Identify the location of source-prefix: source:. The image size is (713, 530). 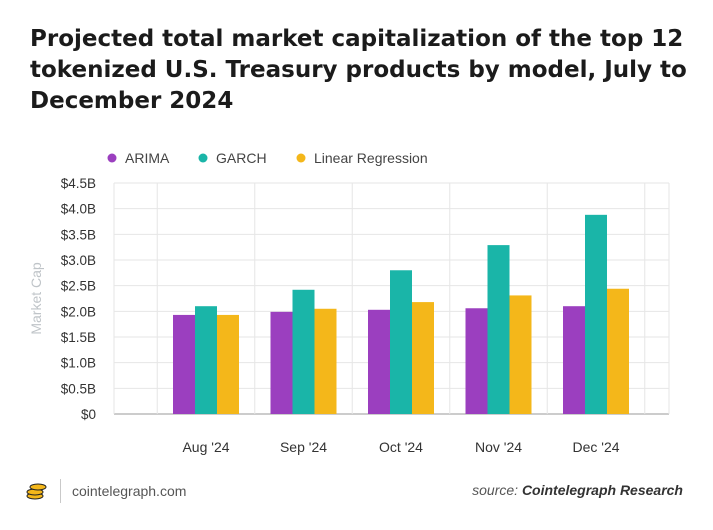
(495, 490).